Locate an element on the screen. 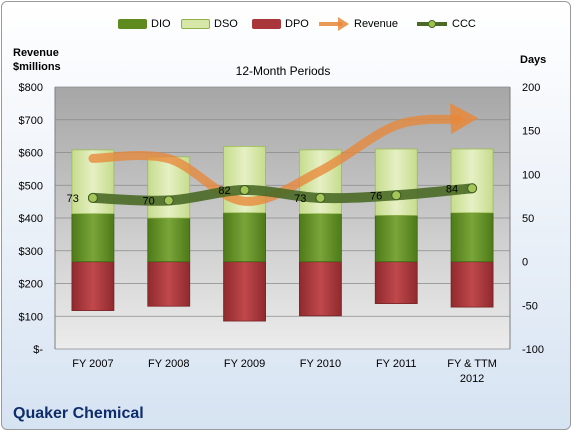 The image size is (574, 433). x-tick-label: FY 2010 is located at coordinates (320, 364).